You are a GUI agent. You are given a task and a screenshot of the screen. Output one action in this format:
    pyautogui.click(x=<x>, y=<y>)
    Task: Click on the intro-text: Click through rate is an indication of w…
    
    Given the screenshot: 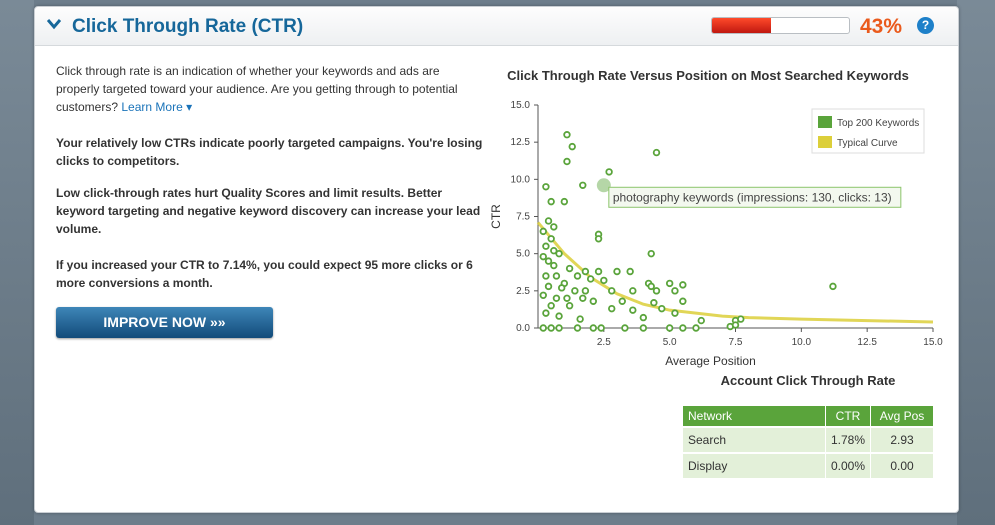 What is the action you would take?
    pyautogui.click(x=271, y=89)
    